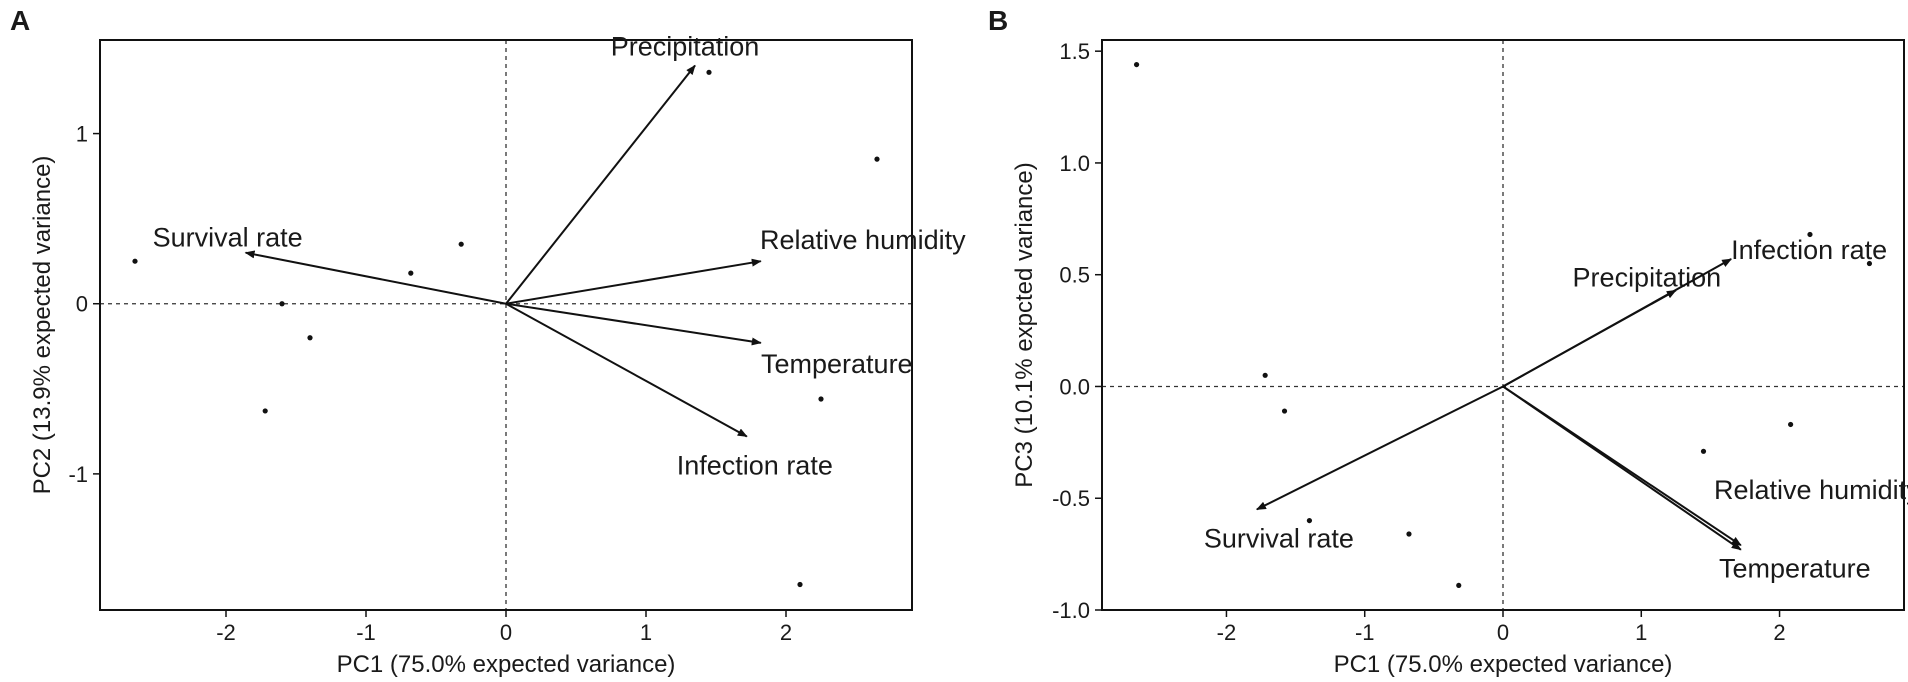  I want to click on panel-a-loading-label-temperature: Temperature, so click(837, 364).